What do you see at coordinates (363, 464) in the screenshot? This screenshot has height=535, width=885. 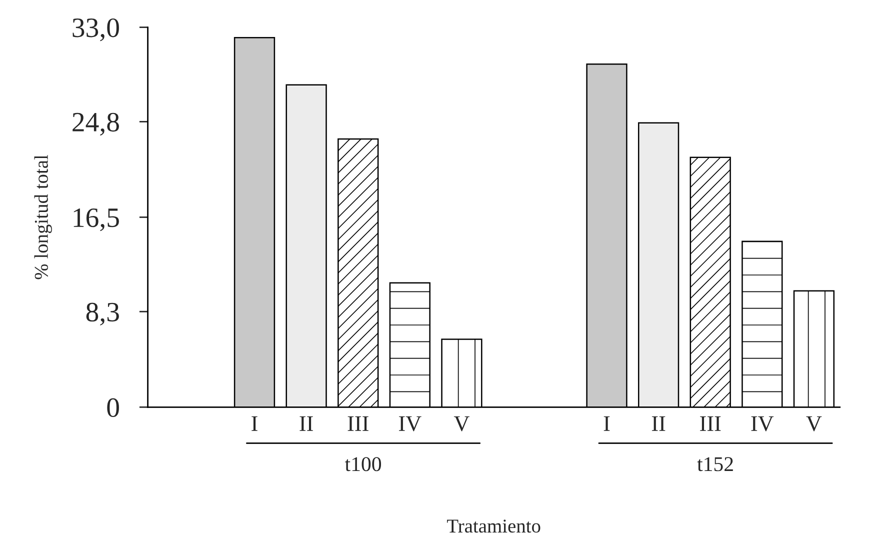 I see `text: t100` at bounding box center [363, 464].